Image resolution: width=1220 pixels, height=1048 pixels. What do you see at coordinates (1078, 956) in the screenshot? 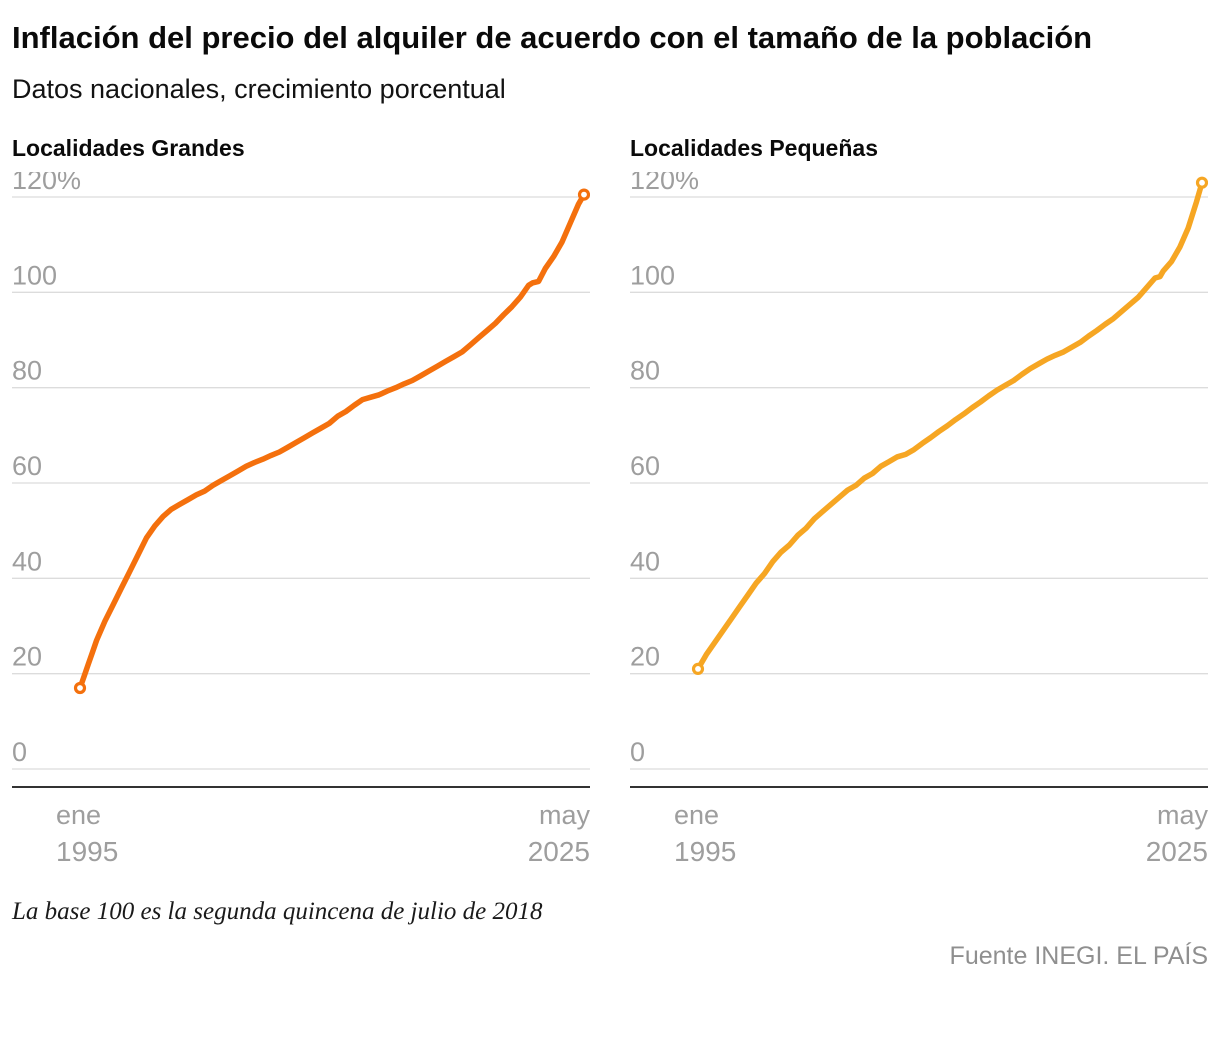
I see `chart-source: Fuente INEGI. EL PAÍS` at bounding box center [1078, 956].